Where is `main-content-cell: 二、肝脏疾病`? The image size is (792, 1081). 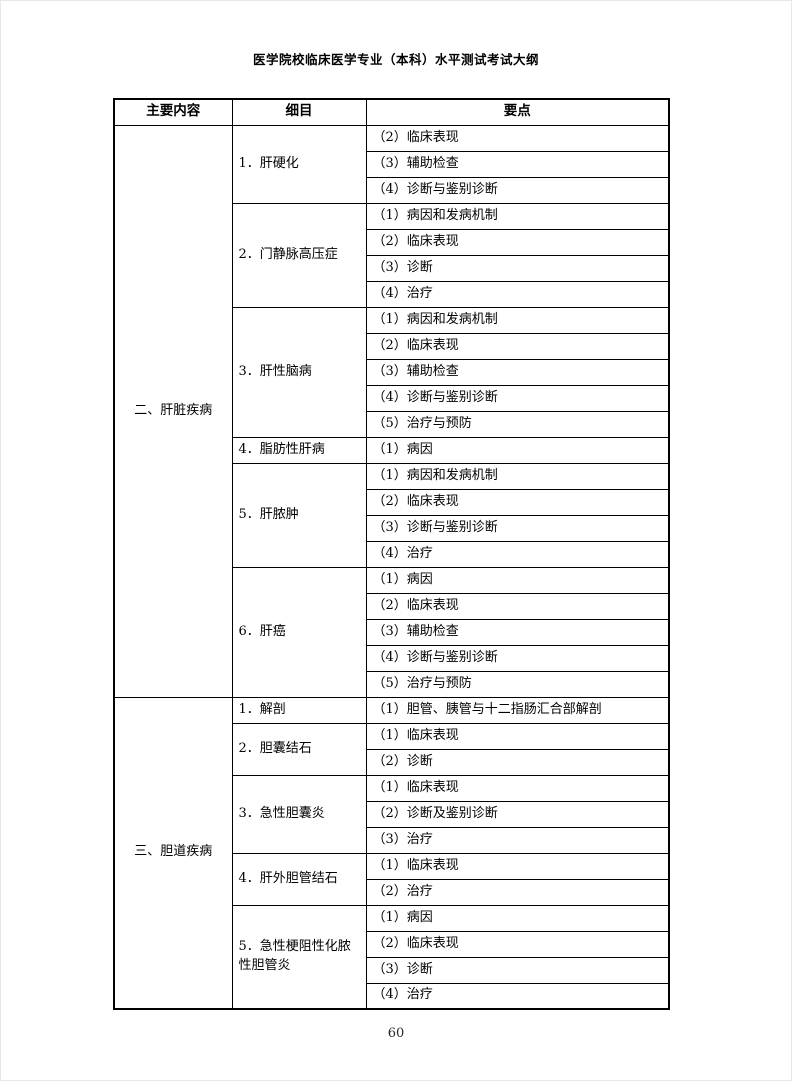 main-content-cell: 二、肝脏疾病 is located at coordinates (173, 411).